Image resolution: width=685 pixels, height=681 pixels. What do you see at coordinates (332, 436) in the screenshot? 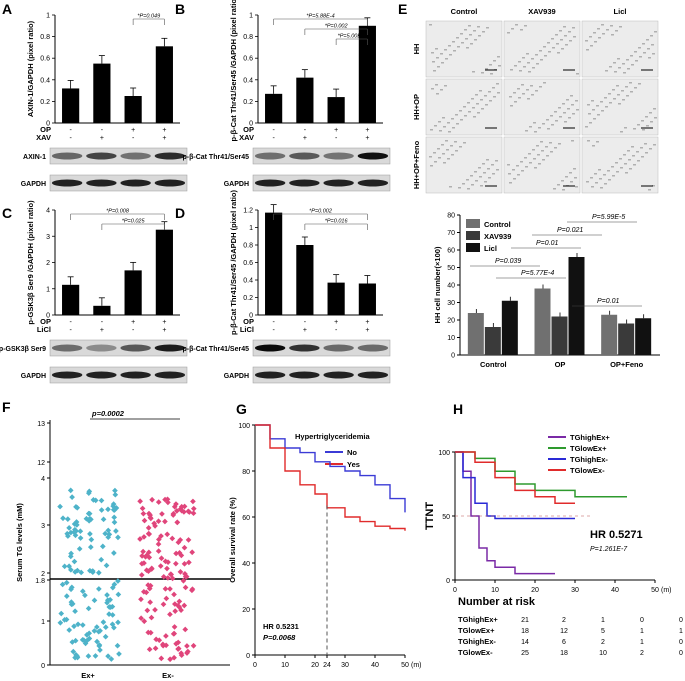
I see `chart-title: Hypertriglyceridemia` at bounding box center [332, 436].